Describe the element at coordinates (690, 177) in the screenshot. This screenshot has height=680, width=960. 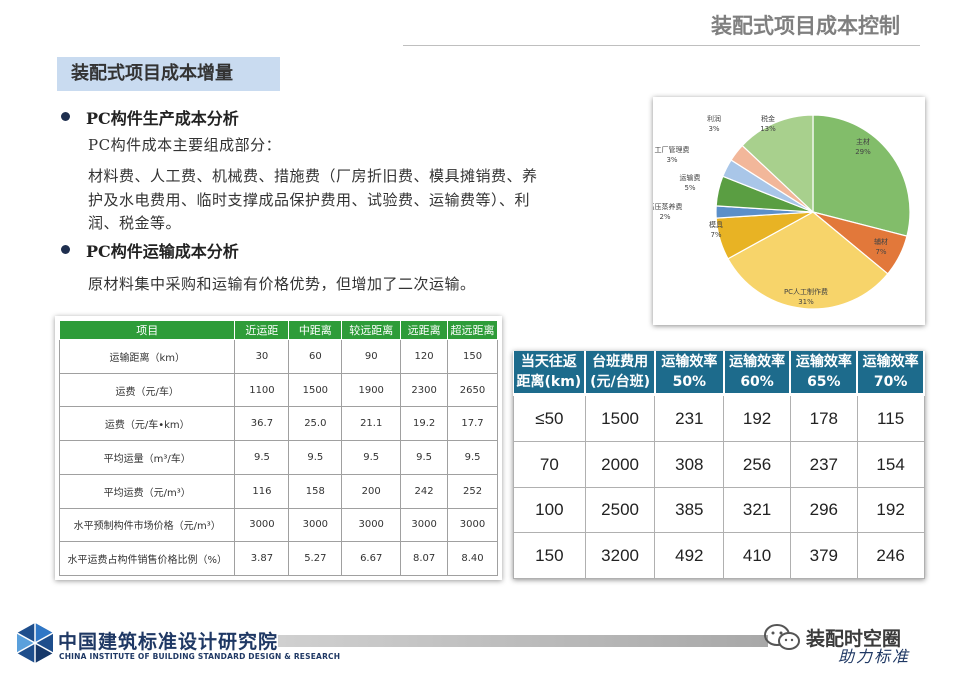
I see `pie-label: 运输费` at that location.